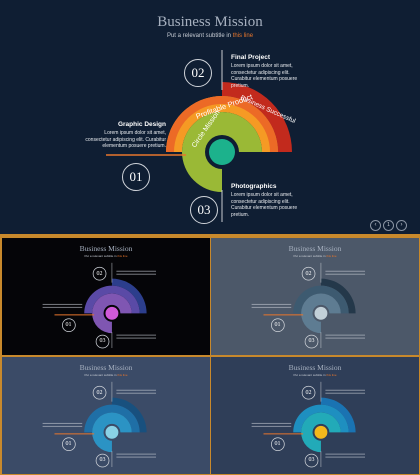 This screenshot has width=420, height=475. What do you see at coordinates (210, 22) in the screenshot?
I see `slide-title: Business Mission` at bounding box center [210, 22].